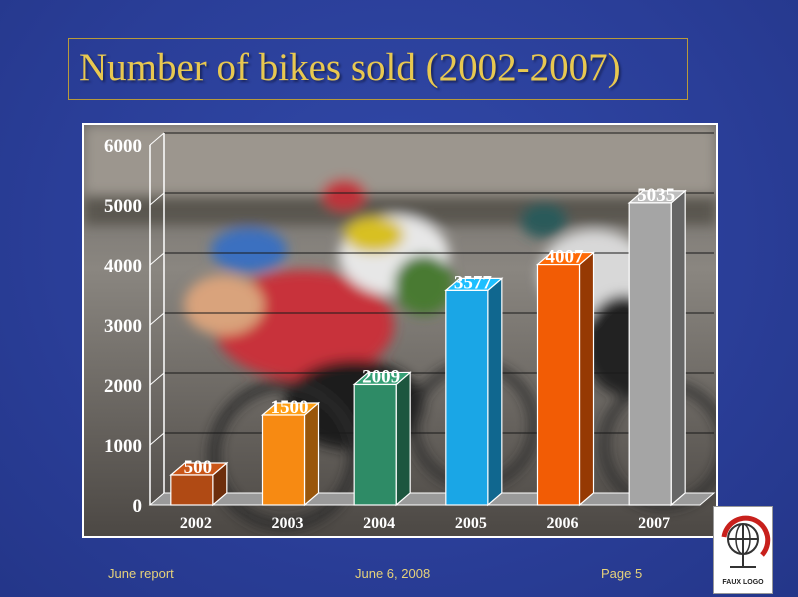 The height and width of the screenshot is (597, 798). Describe the element at coordinates (288, 523) in the screenshot. I see `x-tick-label: 2003` at that location.